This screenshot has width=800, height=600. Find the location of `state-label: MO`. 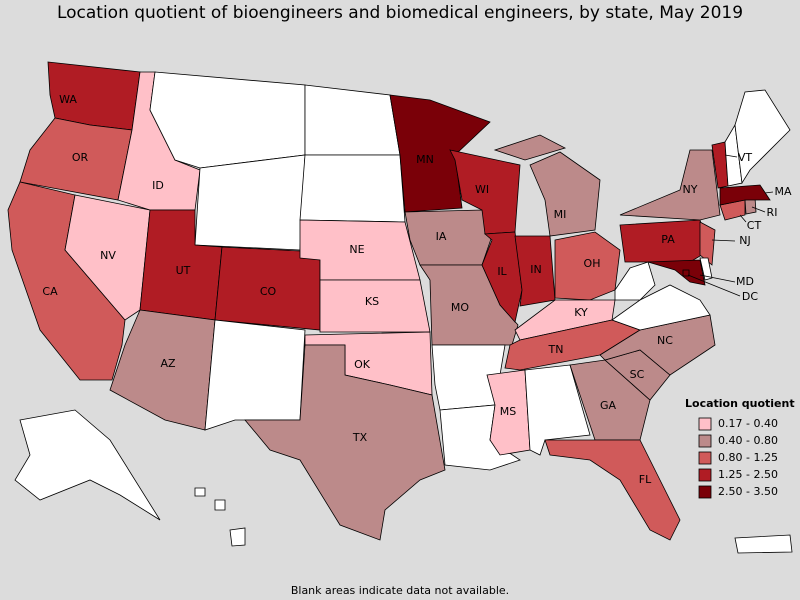

state-label: MO is located at coordinates (460, 307).